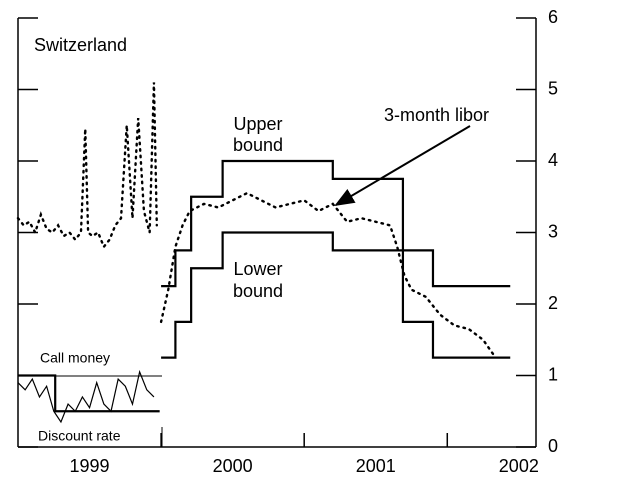 This screenshot has width=623, height=484. Describe the element at coordinates (90, 466) in the screenshot. I see `x-tick-label: 1999` at that location.